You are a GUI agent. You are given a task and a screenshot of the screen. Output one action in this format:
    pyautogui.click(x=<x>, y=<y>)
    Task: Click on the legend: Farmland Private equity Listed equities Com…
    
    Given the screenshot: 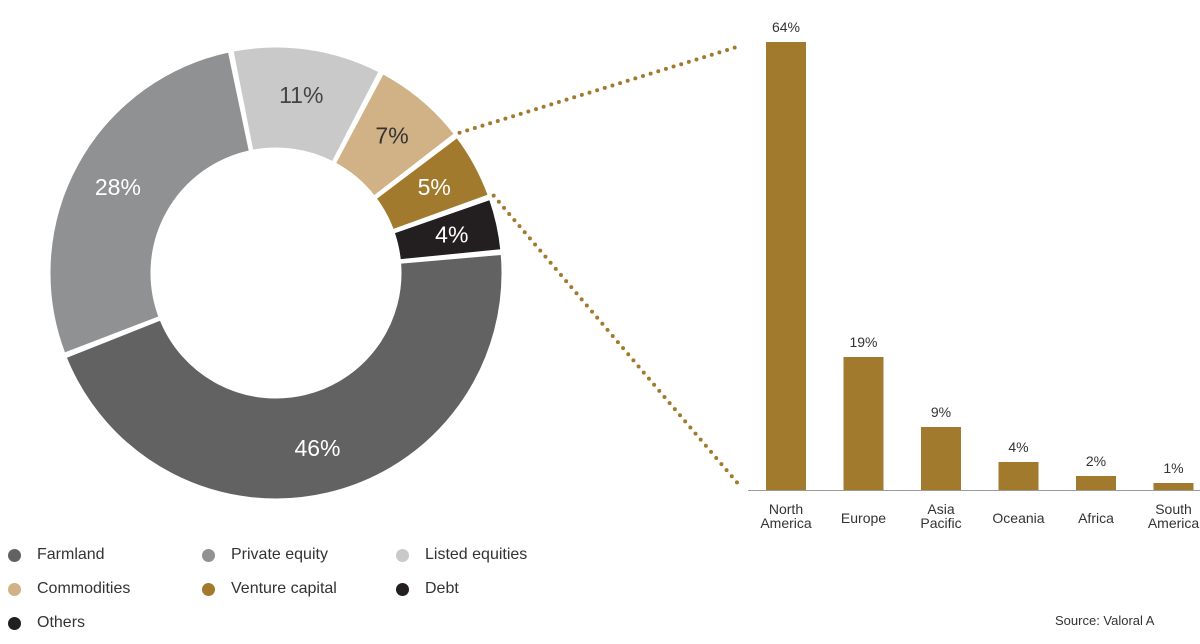 What is the action you would take?
    pyautogui.click(x=302, y=589)
    